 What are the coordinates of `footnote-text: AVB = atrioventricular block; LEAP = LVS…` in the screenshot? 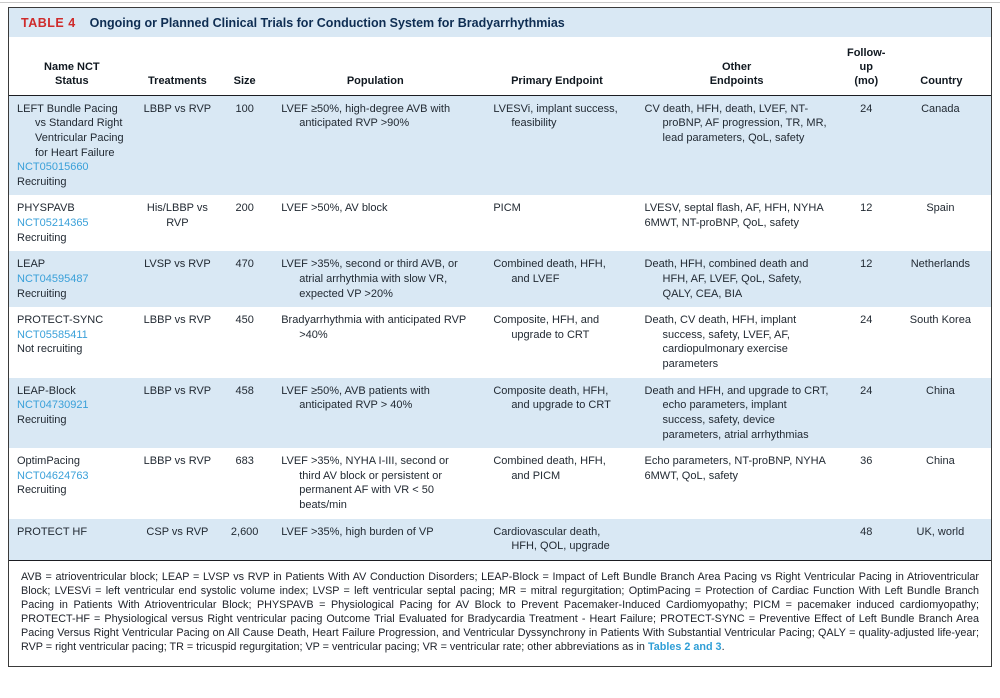 It's located at (500, 612).